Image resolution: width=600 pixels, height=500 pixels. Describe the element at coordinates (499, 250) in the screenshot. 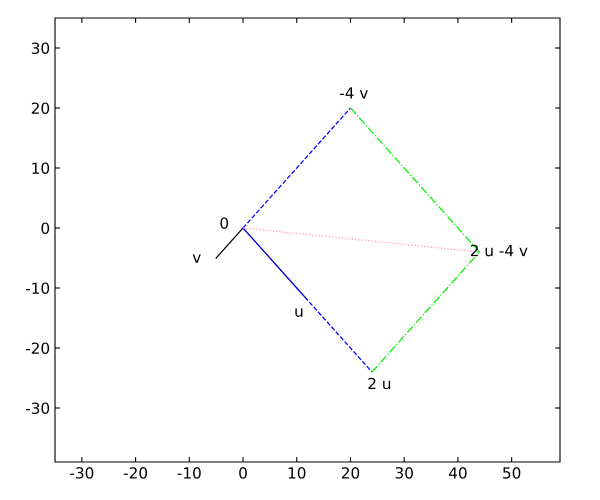

I see `annotation: 2 u -4 v` at that location.